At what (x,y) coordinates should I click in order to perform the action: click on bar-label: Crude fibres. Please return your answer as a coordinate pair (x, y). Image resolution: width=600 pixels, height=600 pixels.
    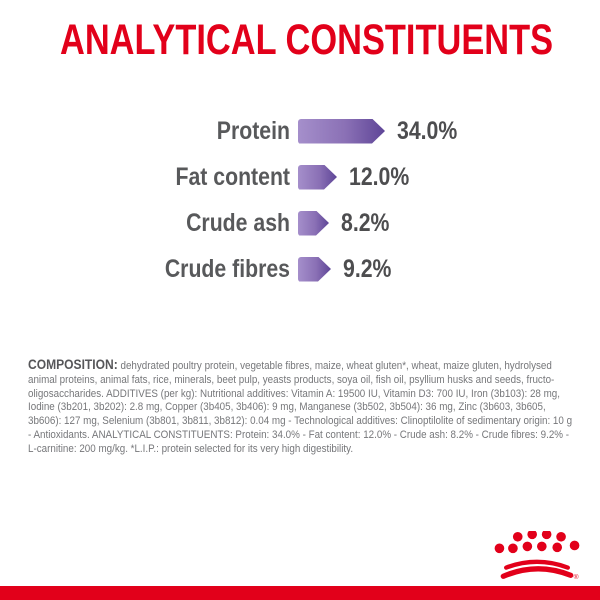
    Looking at the image, I should click on (227, 268).